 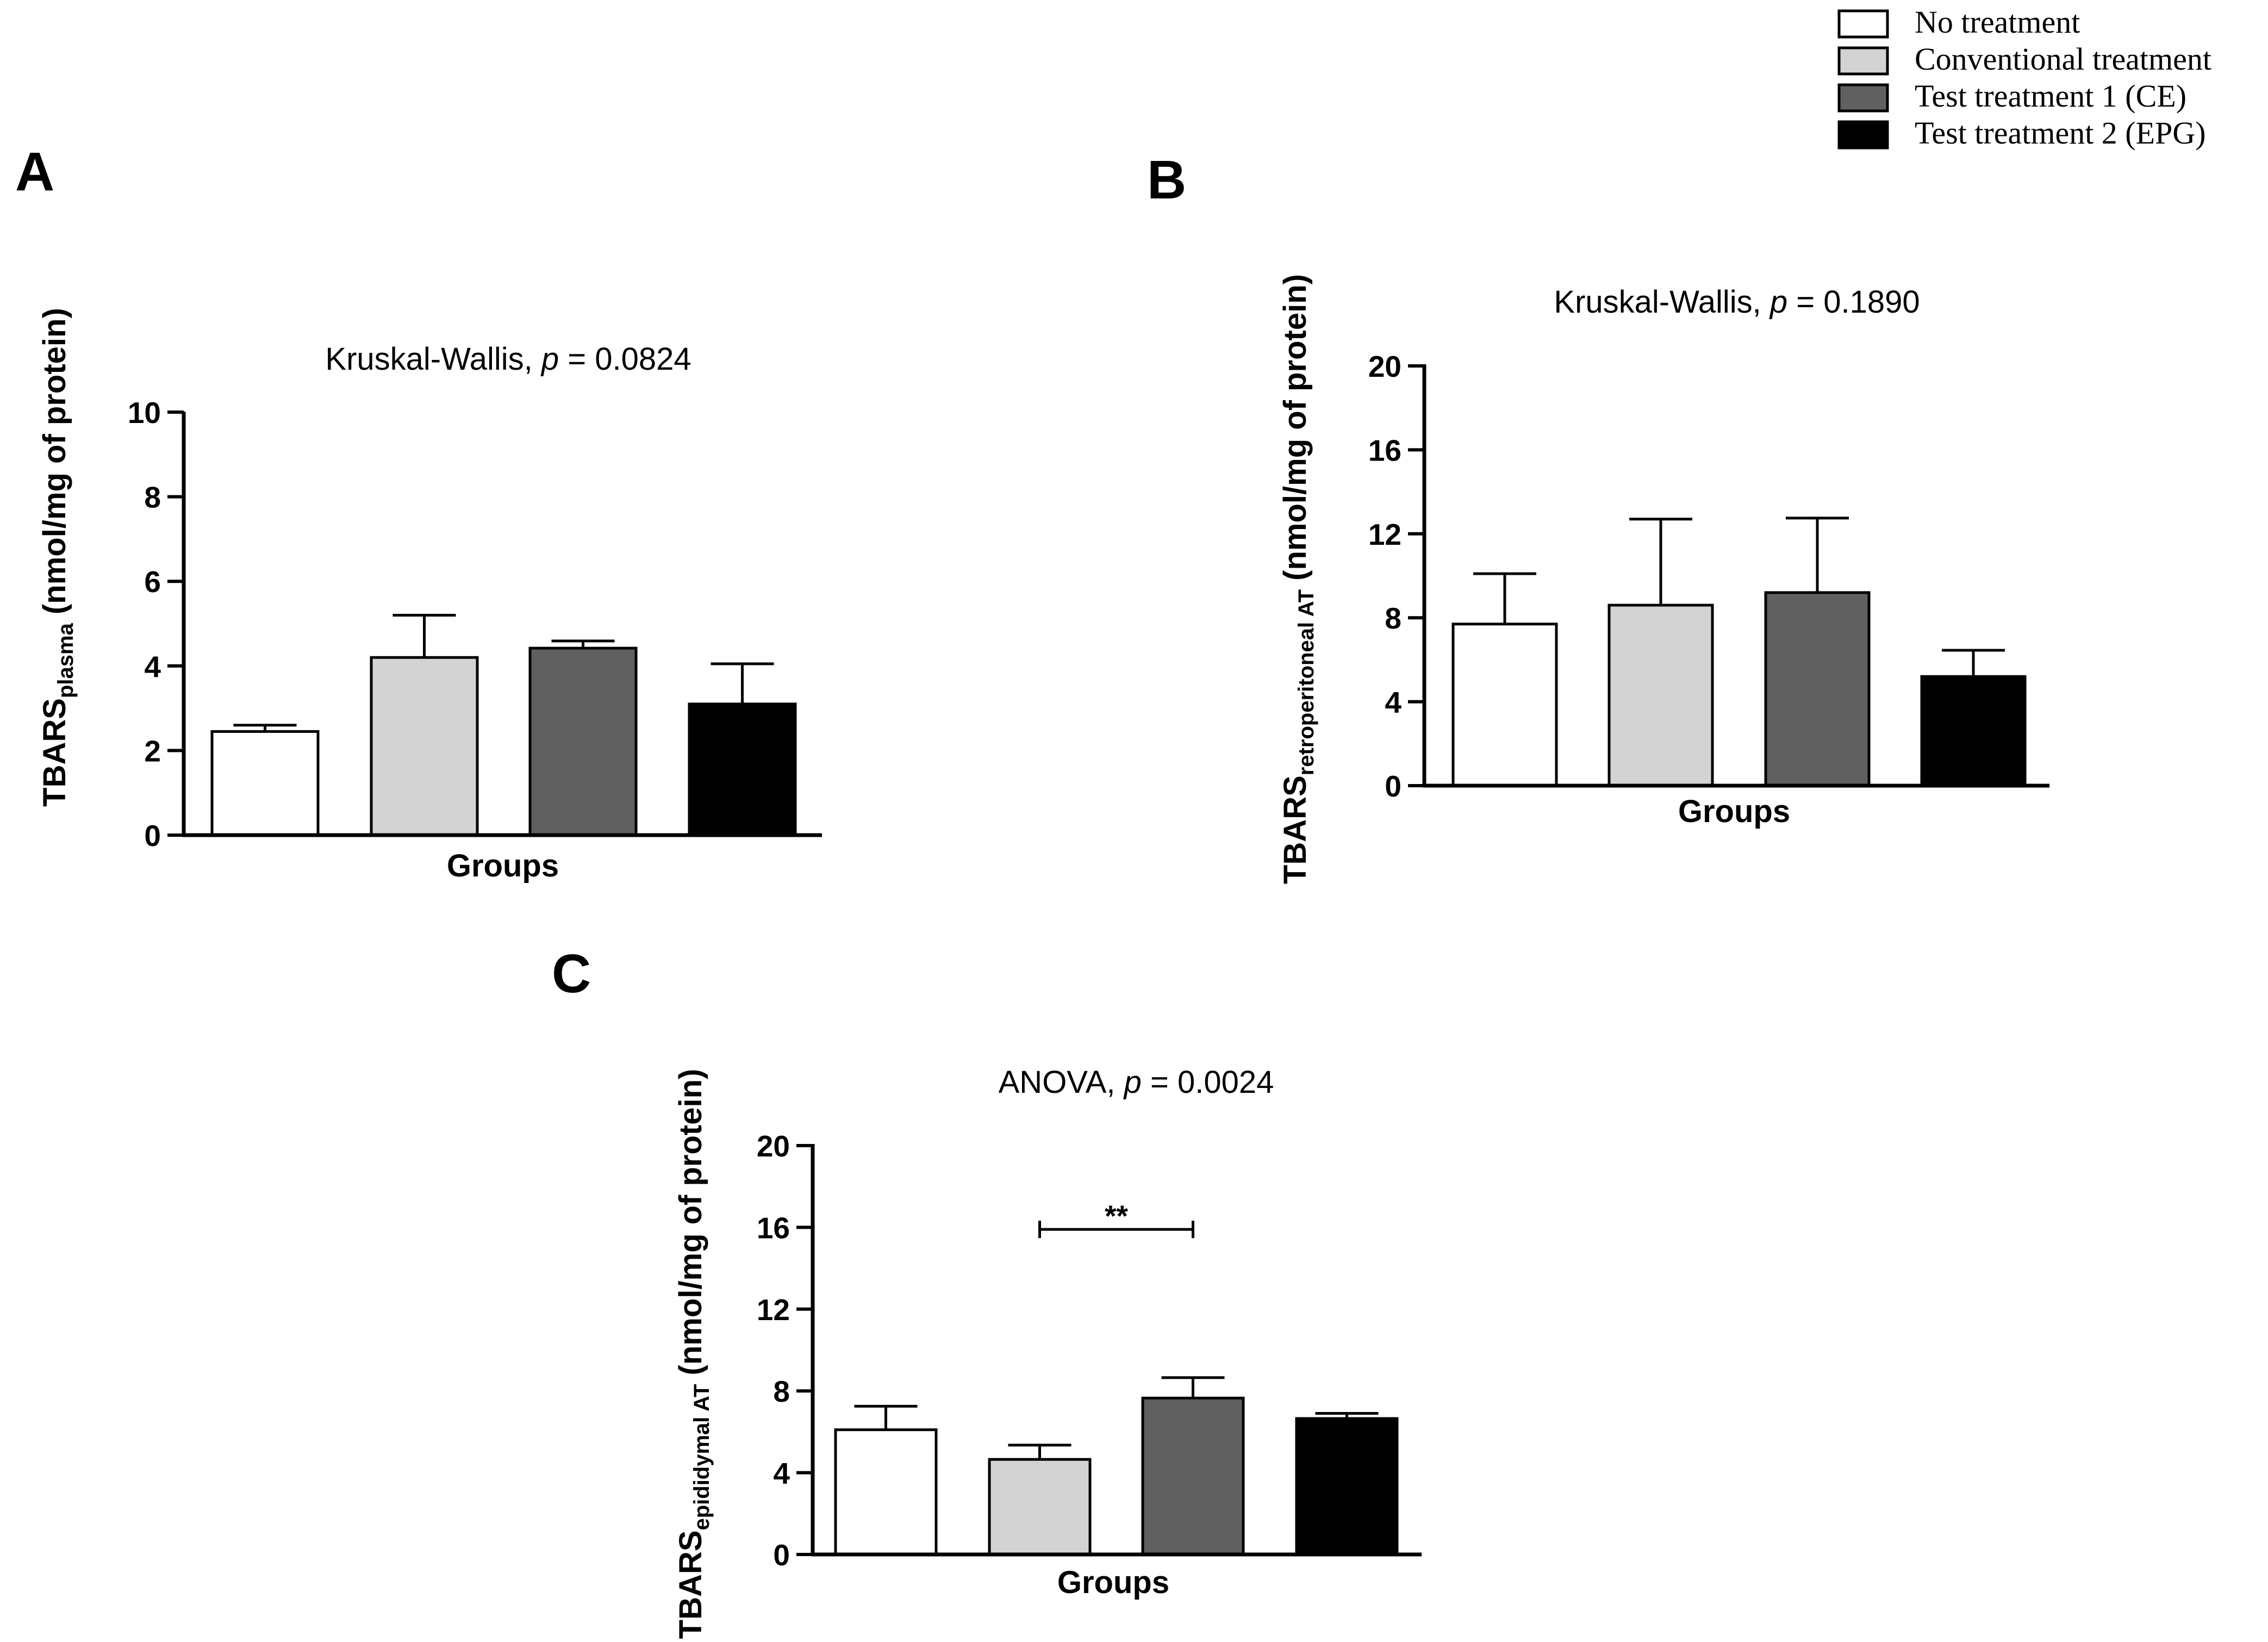 I want to click on legend-item-test-treatment-1: Test treatment 1 (CE), so click(x=2011, y=96).